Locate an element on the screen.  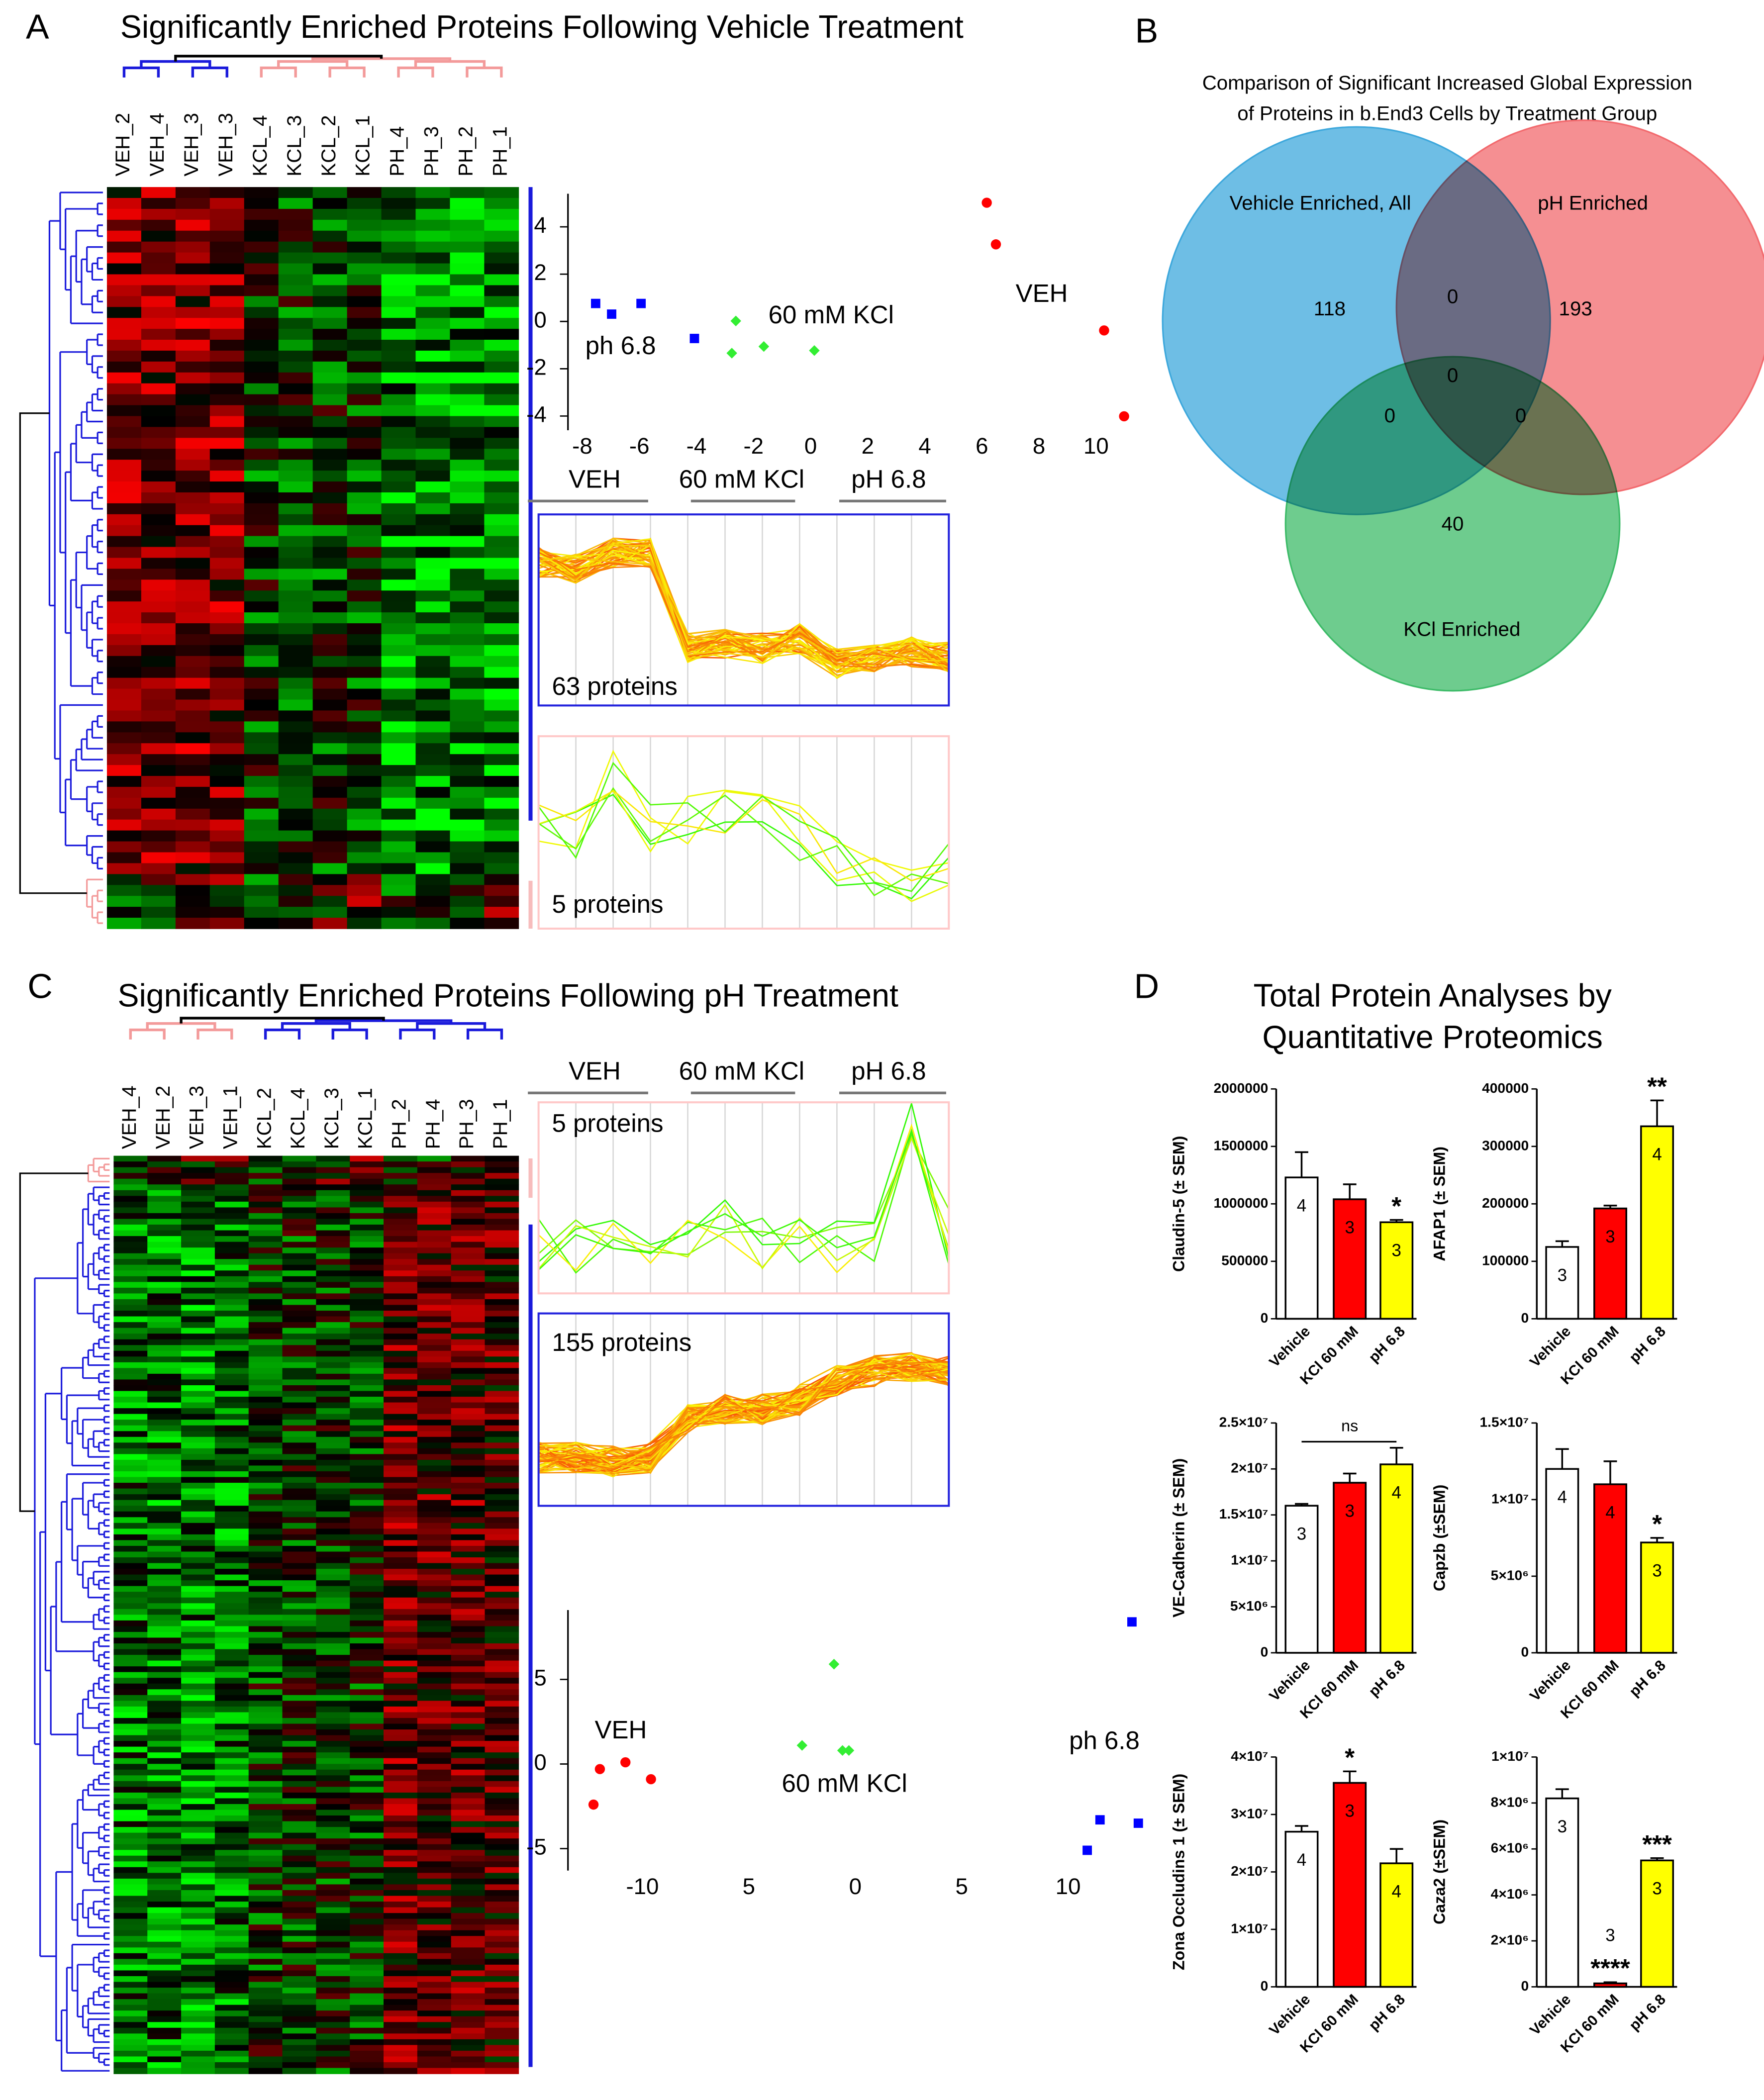
y-tick-label: 6×10⁶ is located at coordinates (1510, 1848).